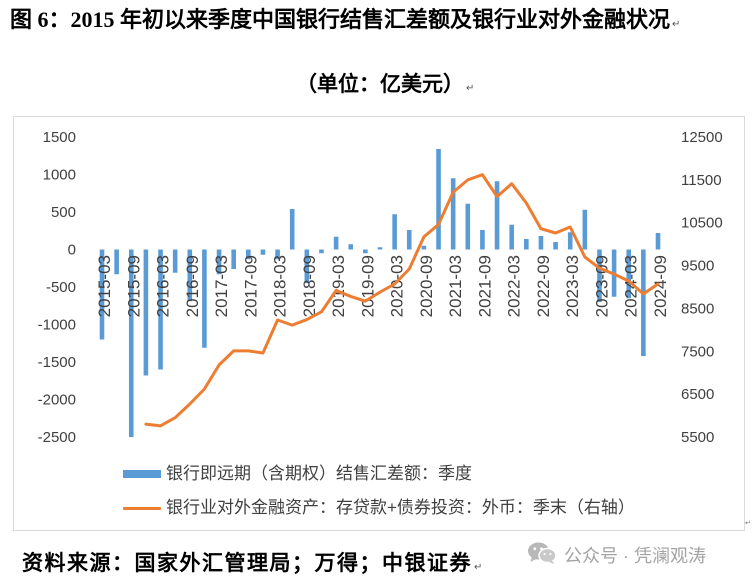  Describe the element at coordinates (702, 137) in the screenshot. I see `right-axis-tick-label: 12500` at that location.